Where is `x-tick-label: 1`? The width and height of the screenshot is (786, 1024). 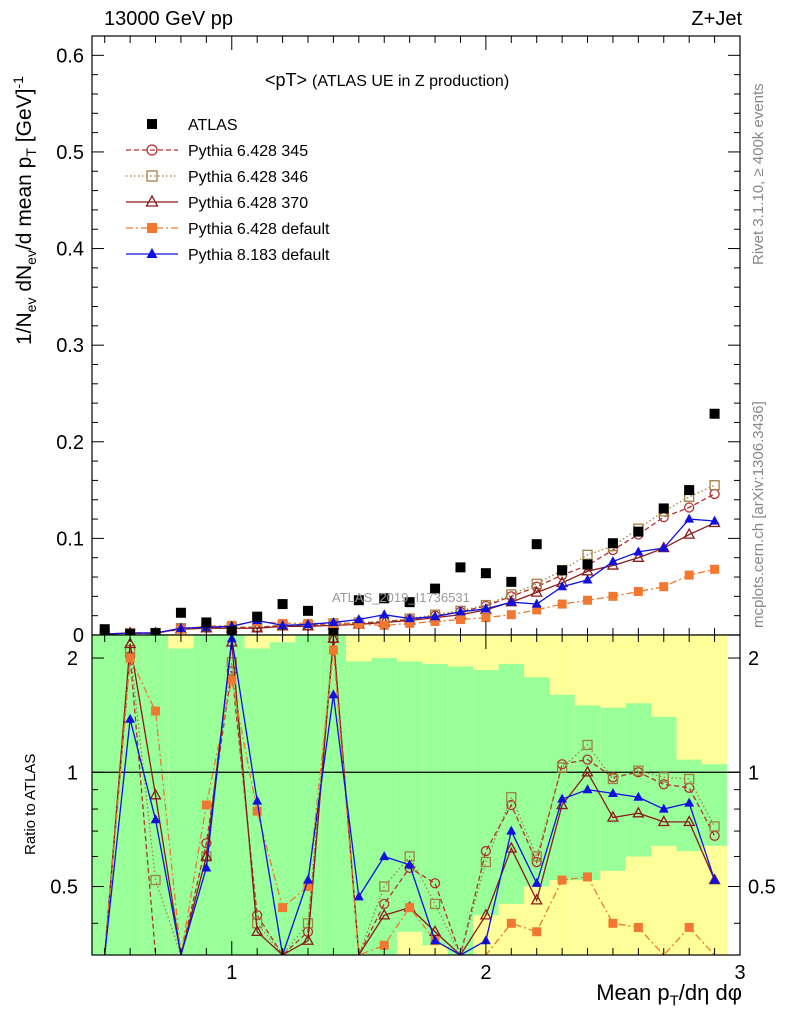
x-tick-label: 1 is located at coordinates (231, 973).